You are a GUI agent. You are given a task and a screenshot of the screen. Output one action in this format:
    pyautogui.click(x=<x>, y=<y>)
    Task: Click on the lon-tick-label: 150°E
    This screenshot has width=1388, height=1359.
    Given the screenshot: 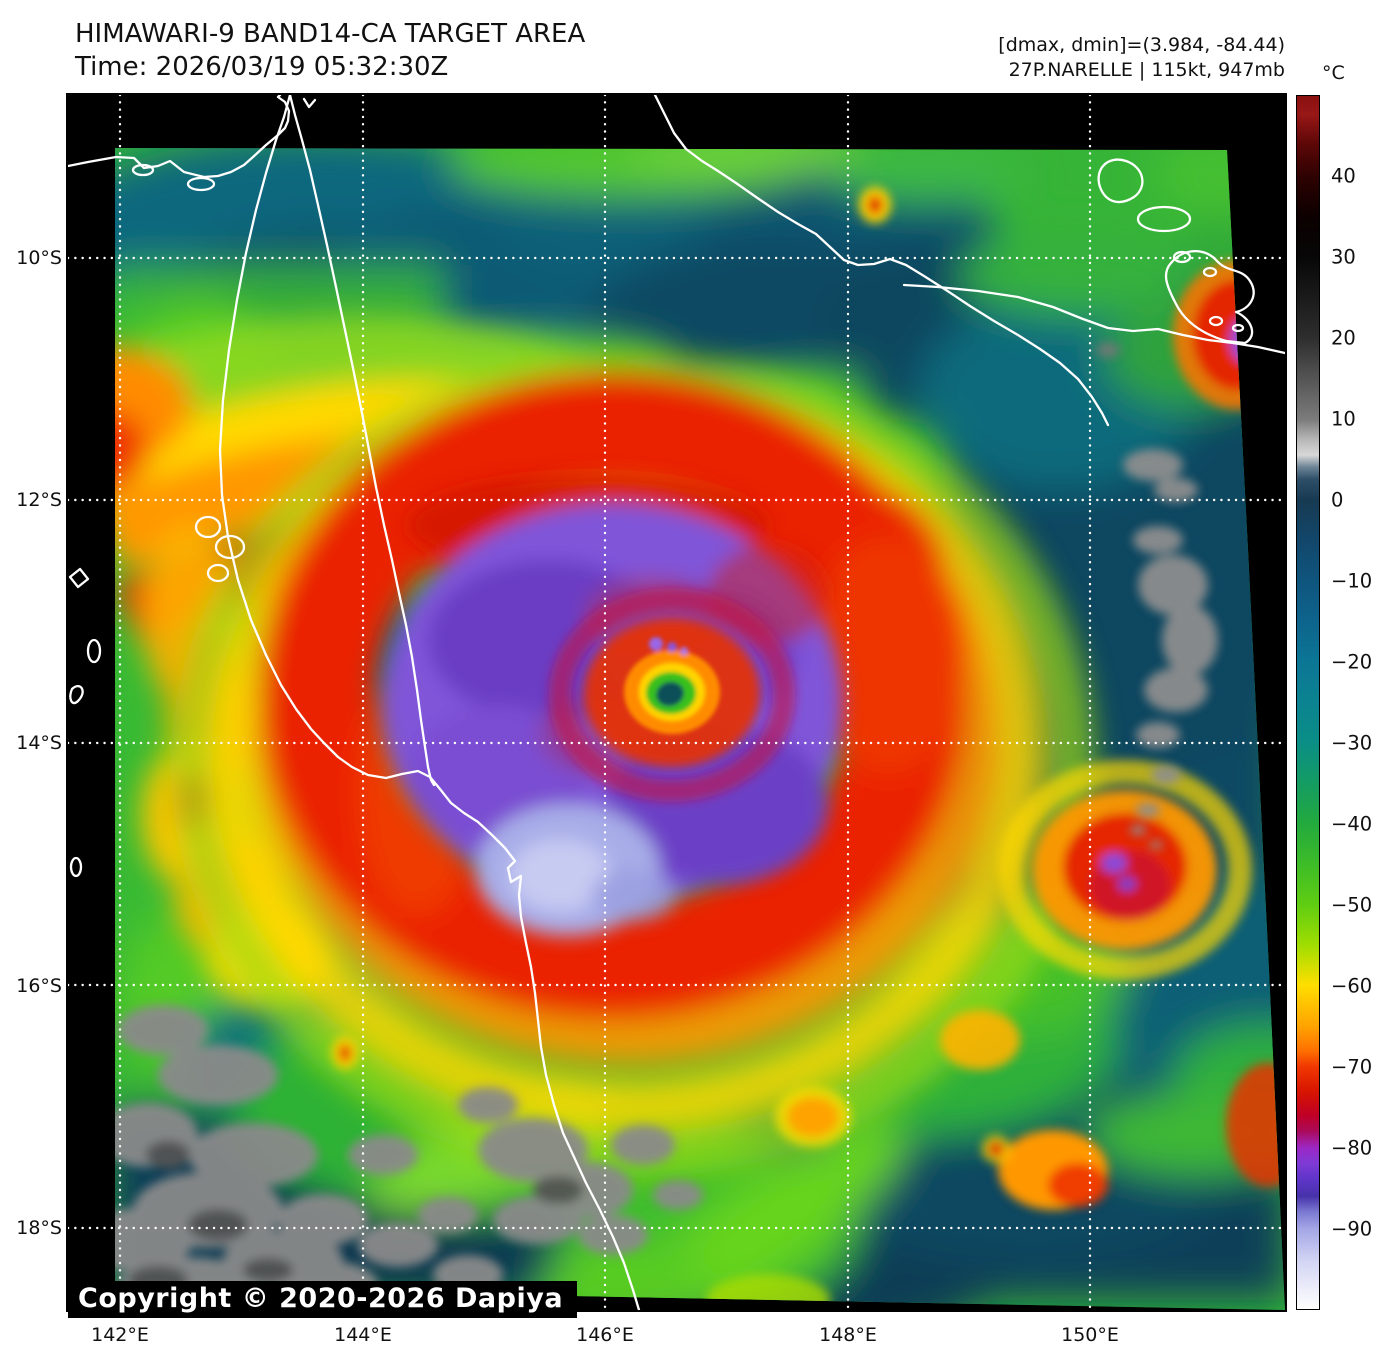 What is the action you would take?
    pyautogui.click(x=1090, y=1335)
    